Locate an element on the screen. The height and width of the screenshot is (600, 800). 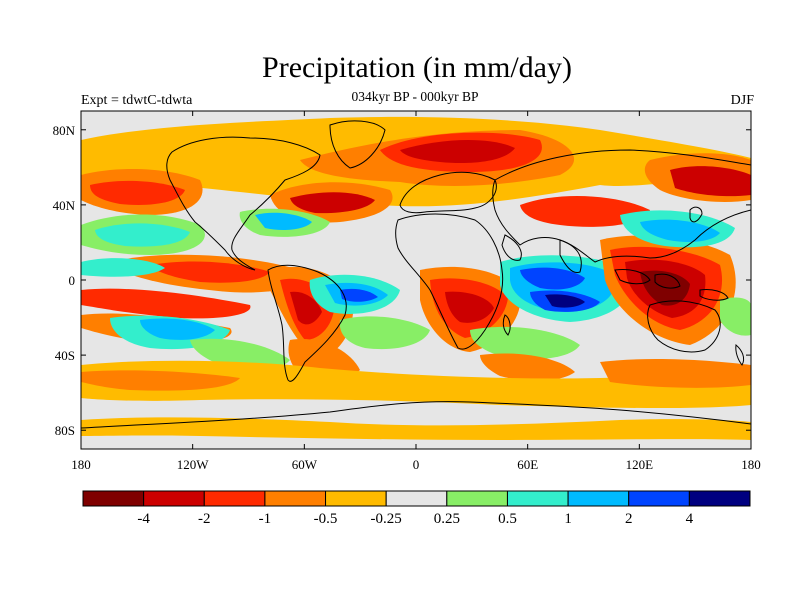
colorbar-label: 0.25 is located at coordinates (447, 519).